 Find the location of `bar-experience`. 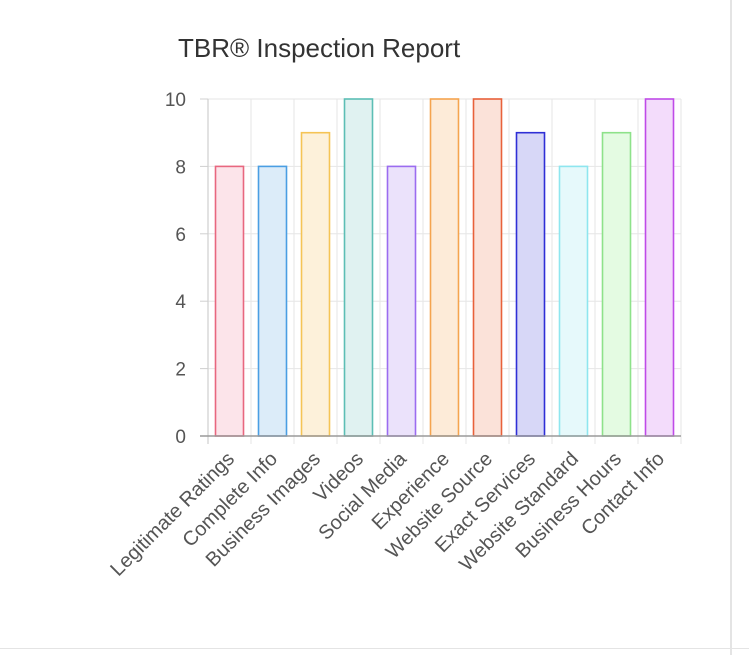

bar-experience is located at coordinates (444, 267).